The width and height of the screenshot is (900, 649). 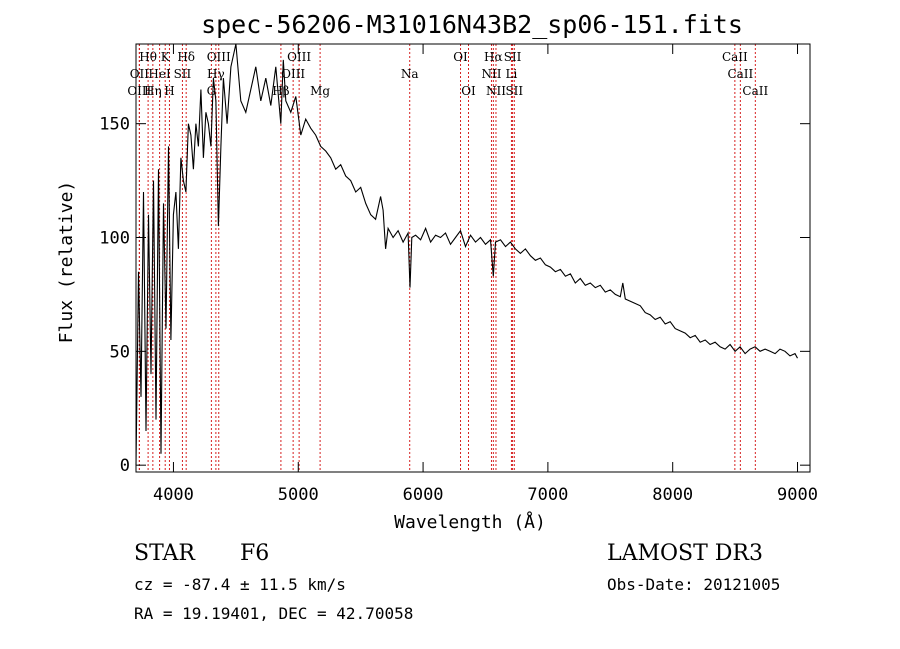 I want to click on spectral-subclass: F6, so click(x=254, y=553).